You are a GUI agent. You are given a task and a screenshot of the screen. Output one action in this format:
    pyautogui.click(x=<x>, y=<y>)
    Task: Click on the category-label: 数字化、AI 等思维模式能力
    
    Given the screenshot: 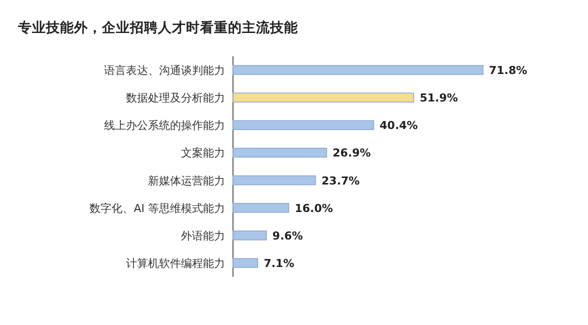 What is the action you would take?
    pyautogui.click(x=157, y=208)
    